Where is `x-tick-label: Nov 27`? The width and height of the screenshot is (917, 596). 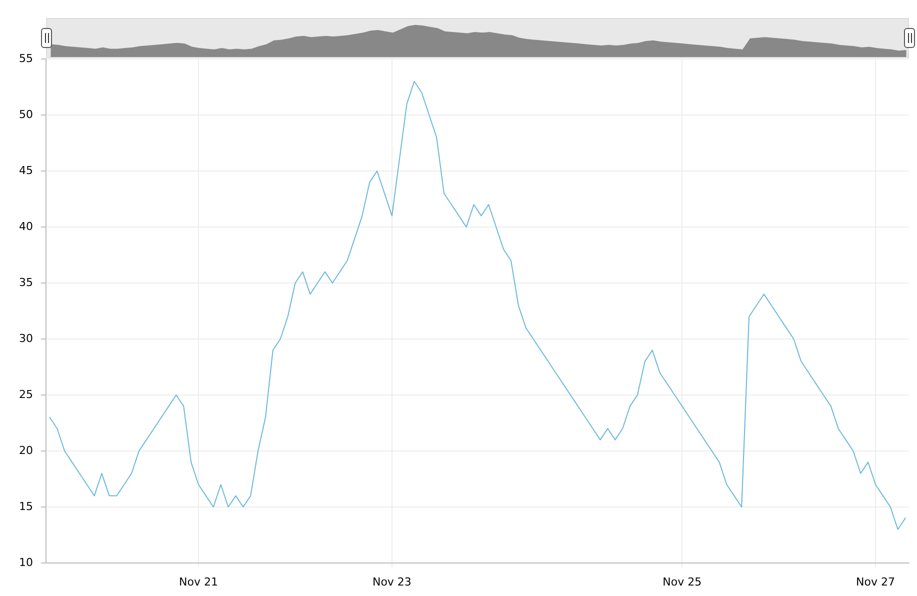
x-tick-label: Nov 27 is located at coordinates (876, 581).